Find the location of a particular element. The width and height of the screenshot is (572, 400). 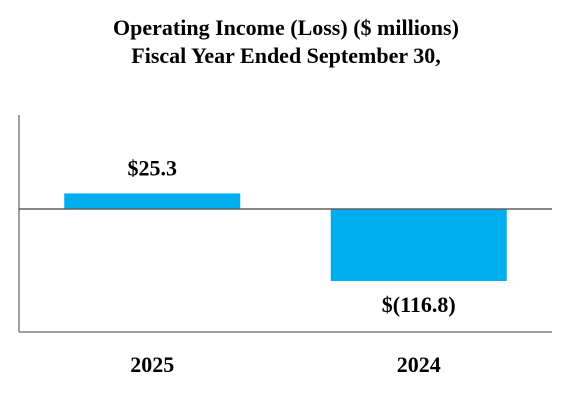

category-label-2024: 2024 is located at coordinates (419, 364).